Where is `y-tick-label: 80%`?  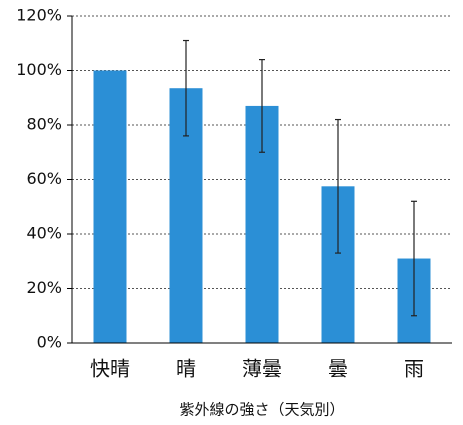
y-tick-label: 80% is located at coordinates (44, 124).